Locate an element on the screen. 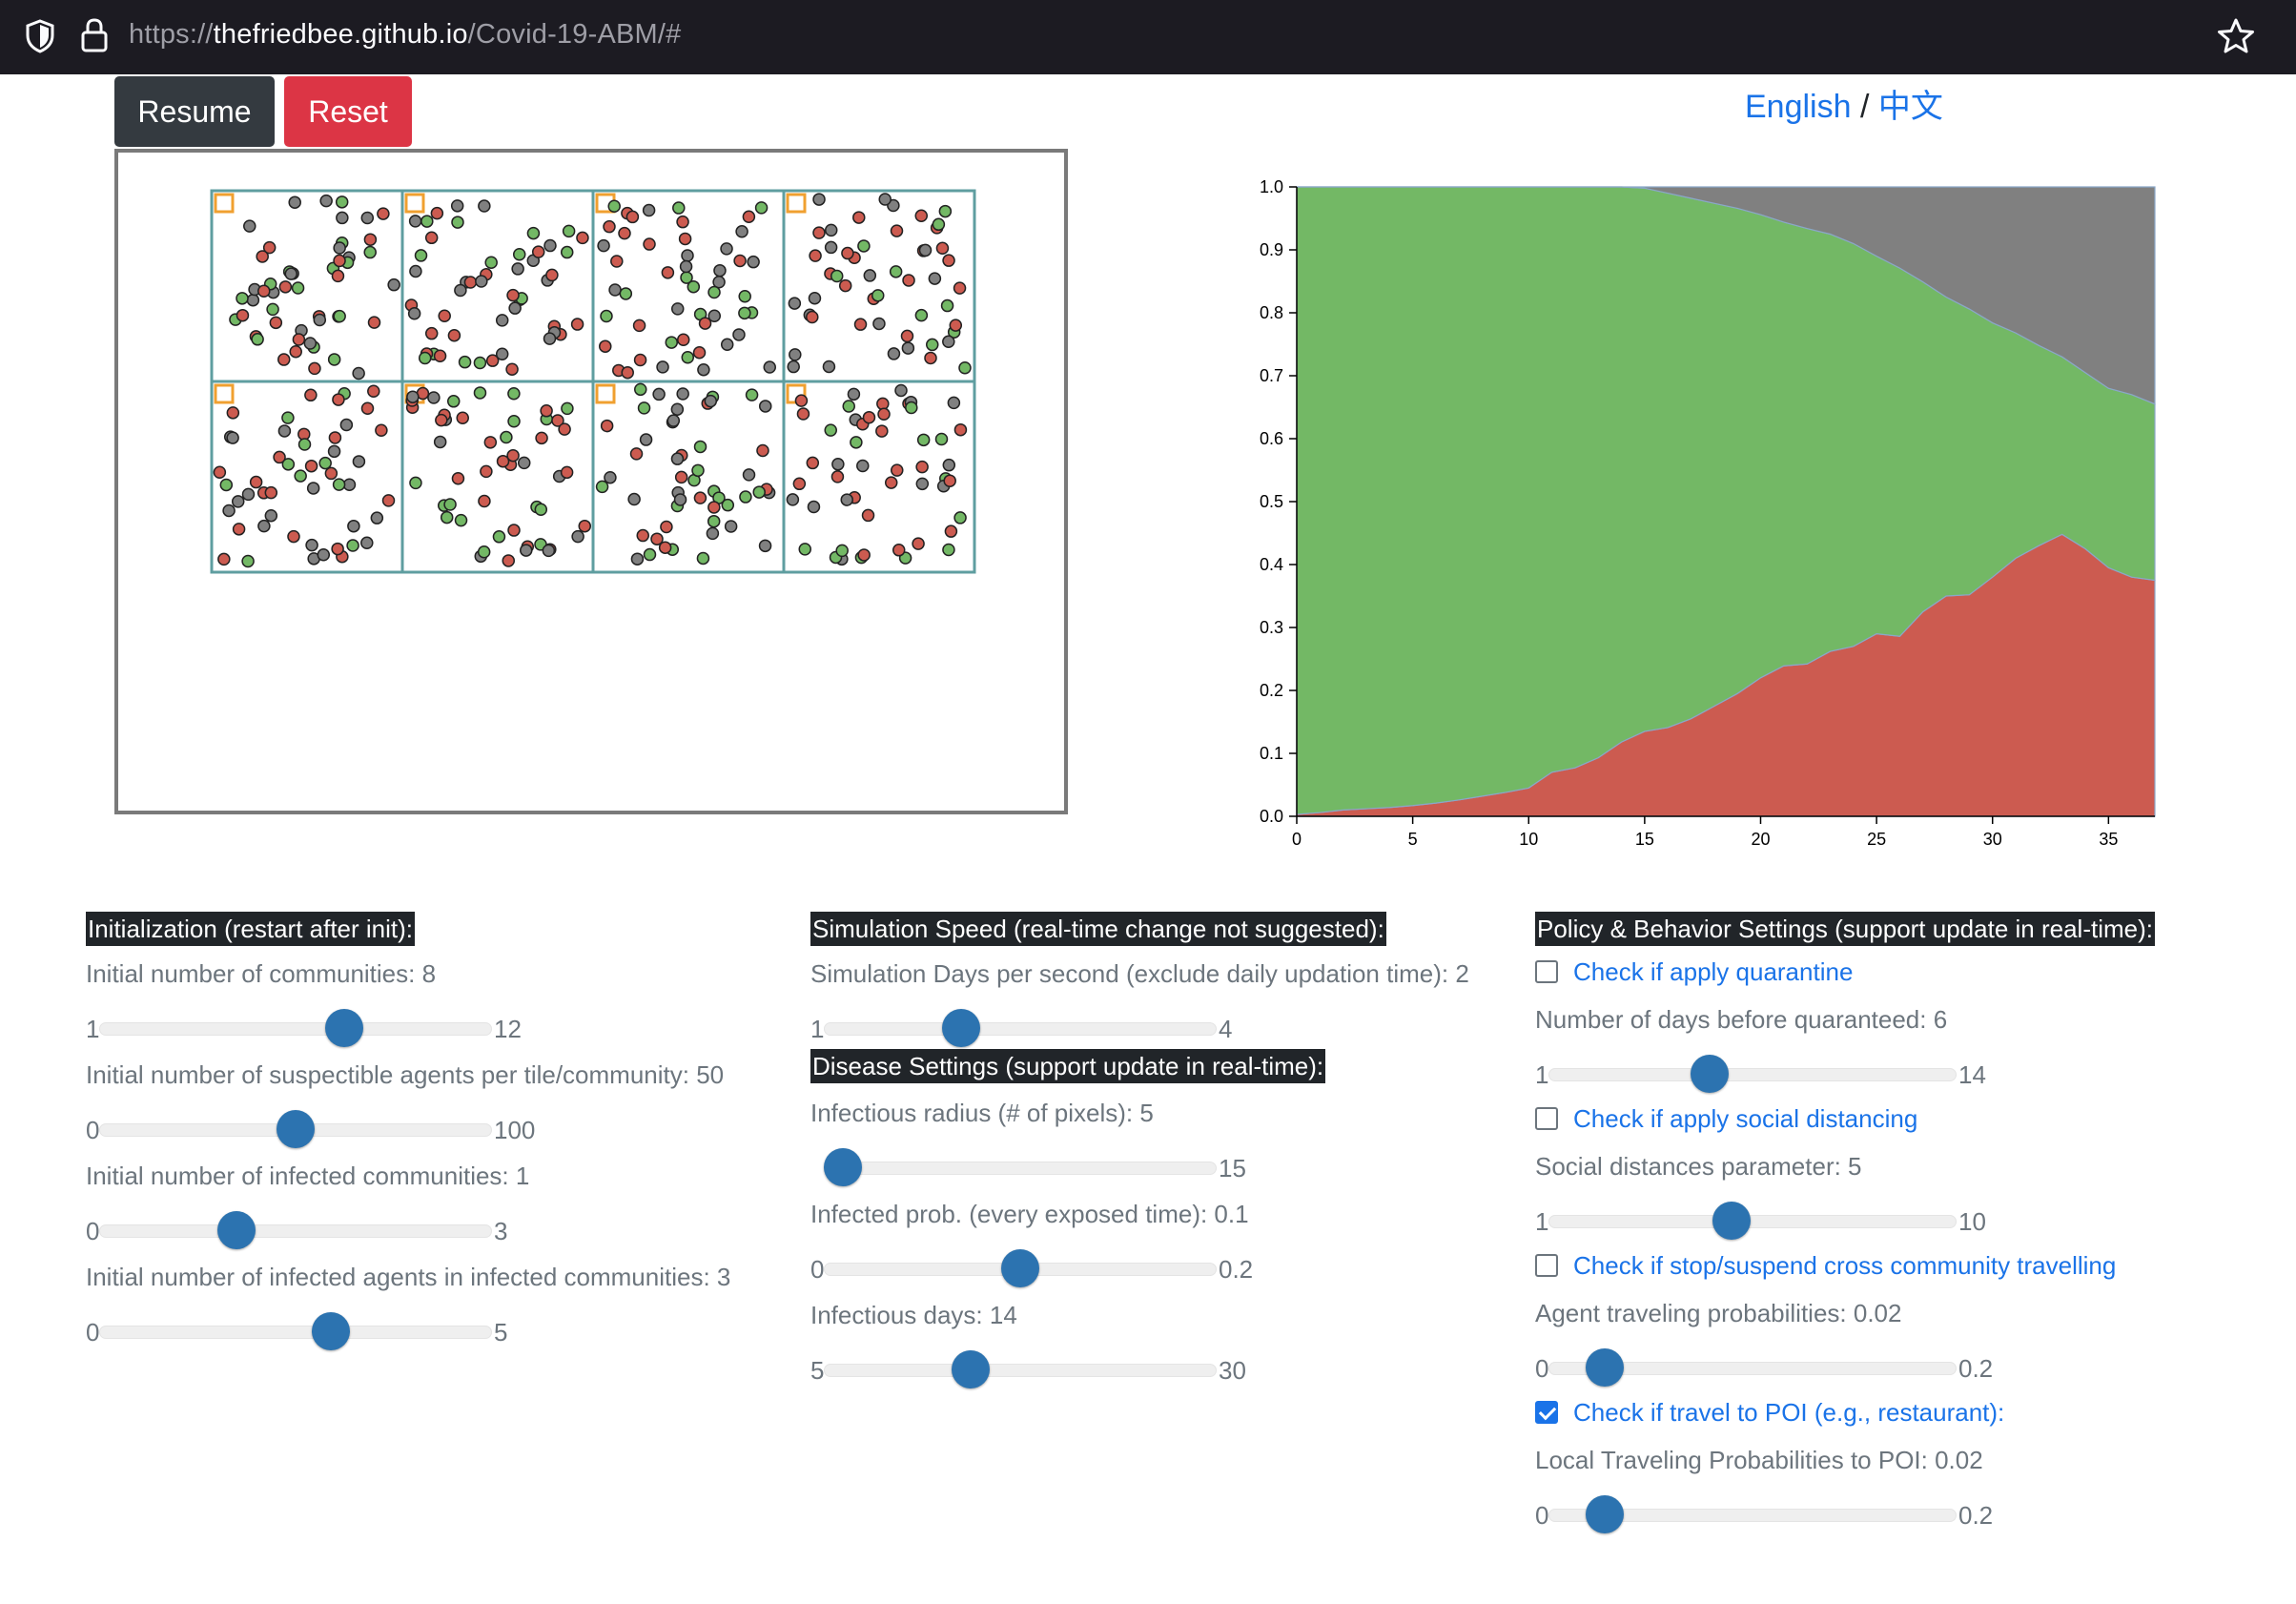 The height and width of the screenshot is (1604, 2296). y-tick-label: 0.1 is located at coordinates (1271, 753).